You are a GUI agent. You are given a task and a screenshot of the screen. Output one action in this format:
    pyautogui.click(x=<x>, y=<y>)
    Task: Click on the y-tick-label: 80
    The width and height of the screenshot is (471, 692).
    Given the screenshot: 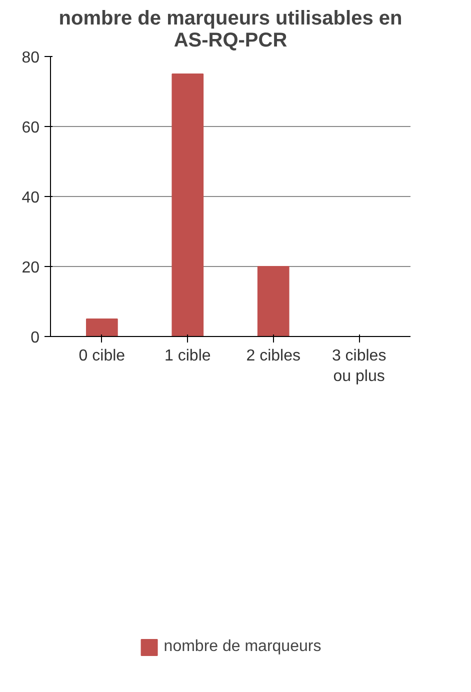 What is the action you would take?
    pyautogui.click(x=31, y=58)
    